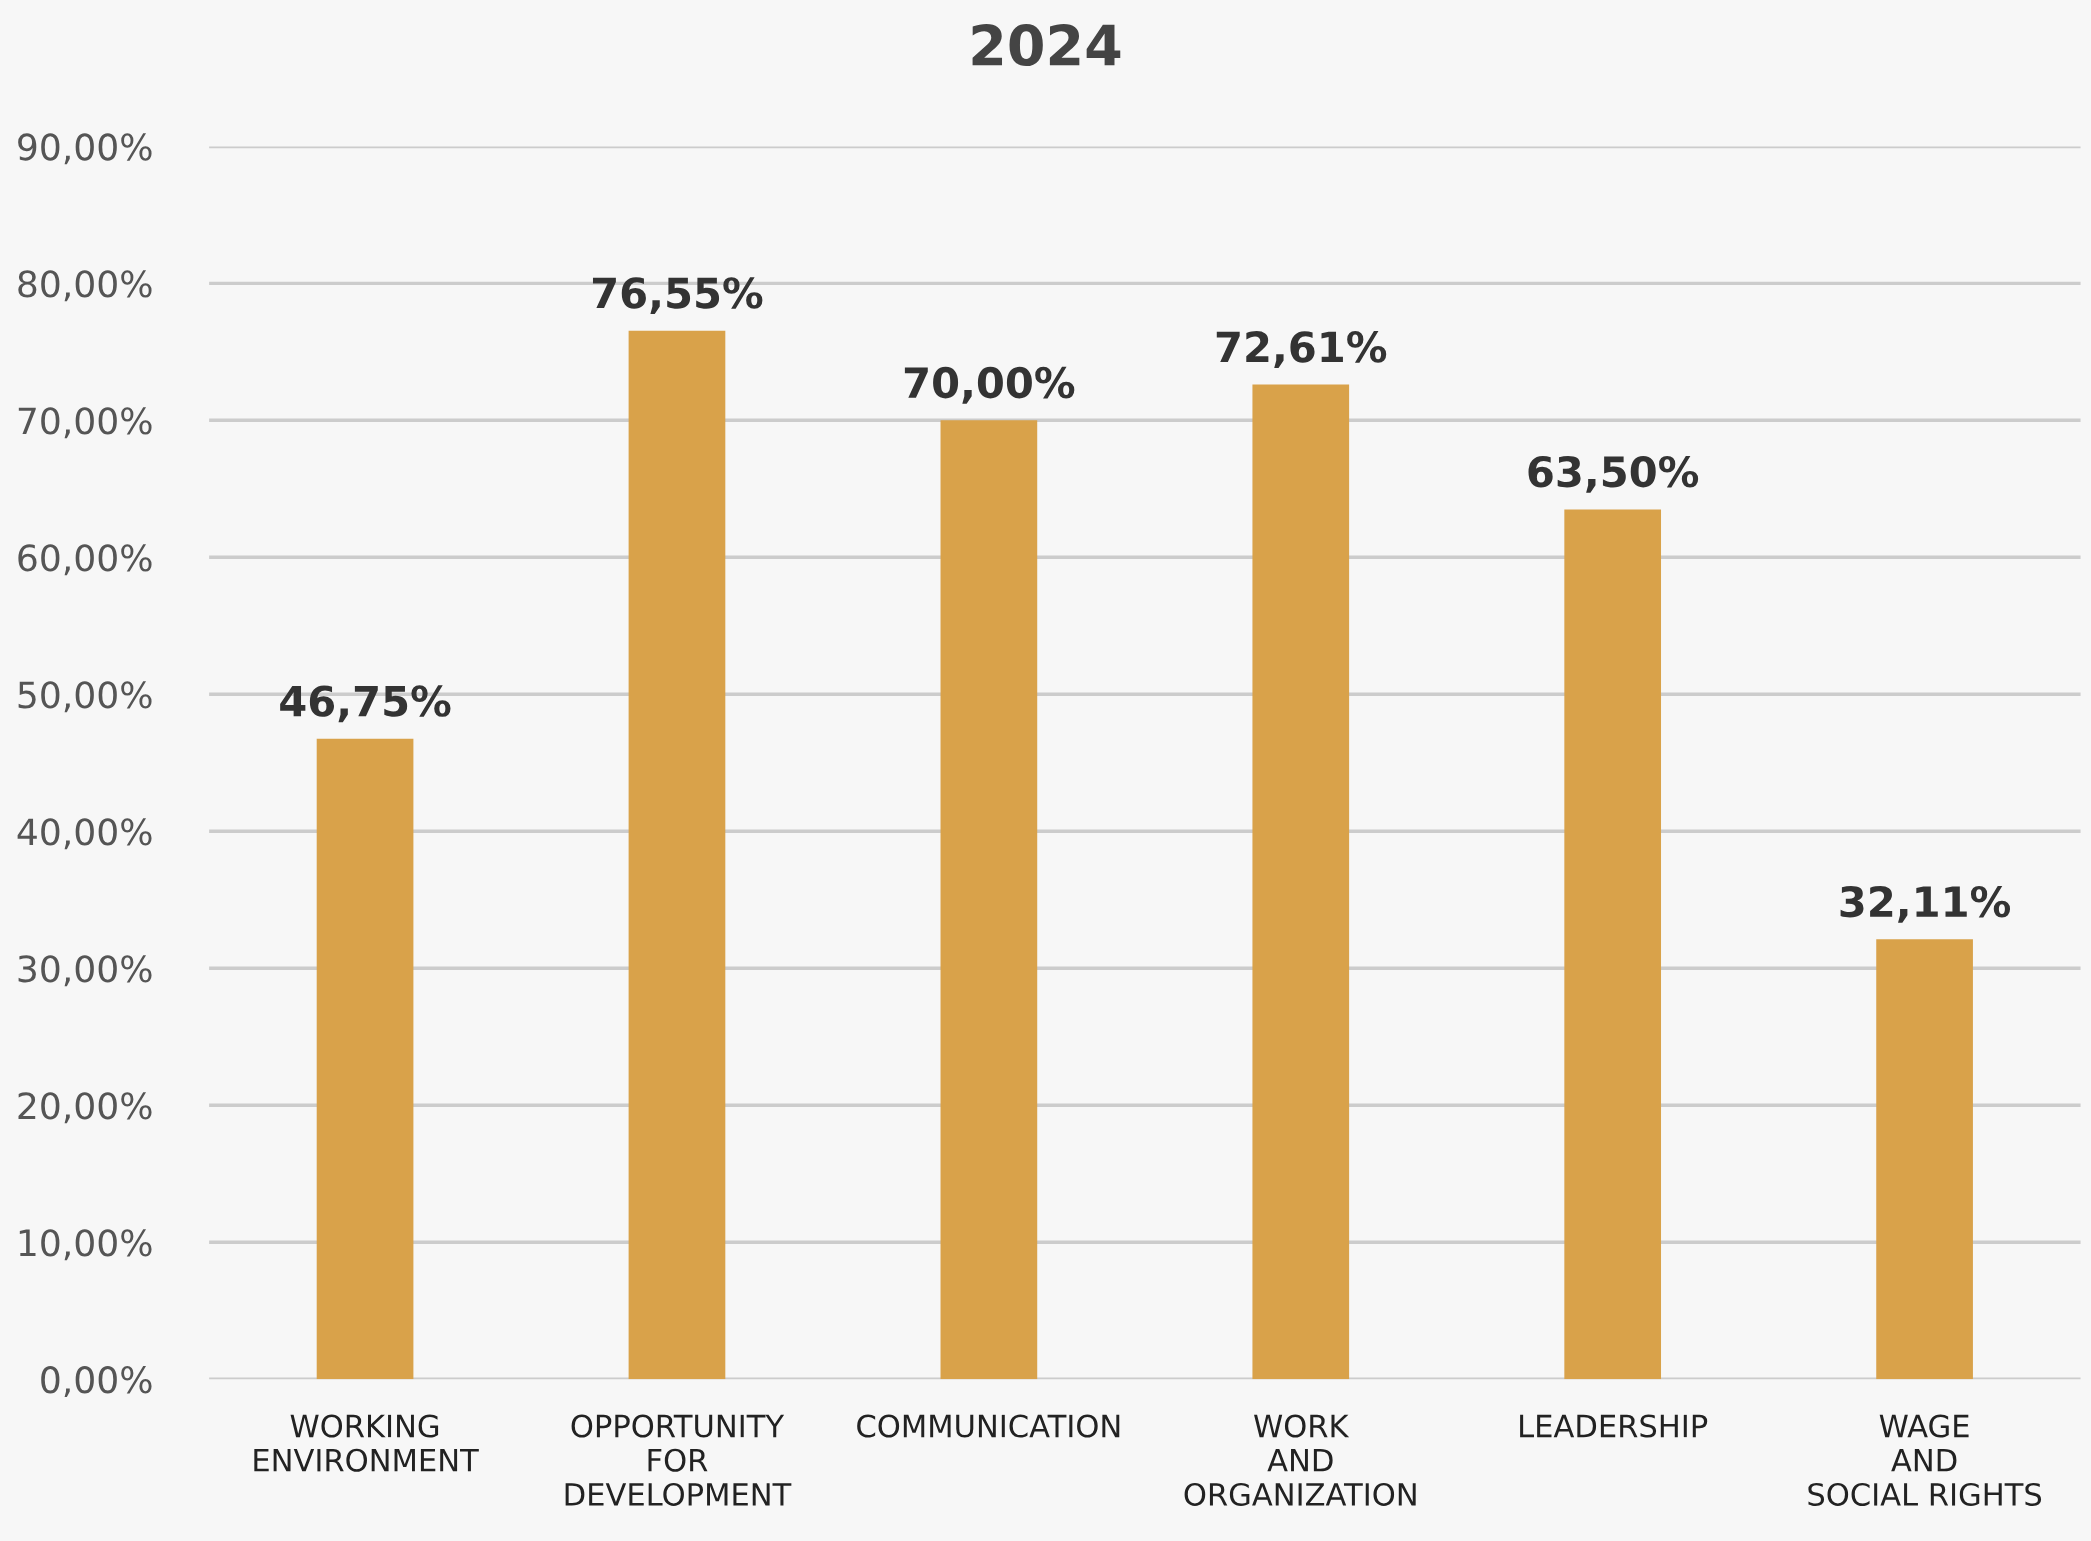  I want to click on x-tick-label: WORK AND ORGANIZATION, so click(1300, 1460).